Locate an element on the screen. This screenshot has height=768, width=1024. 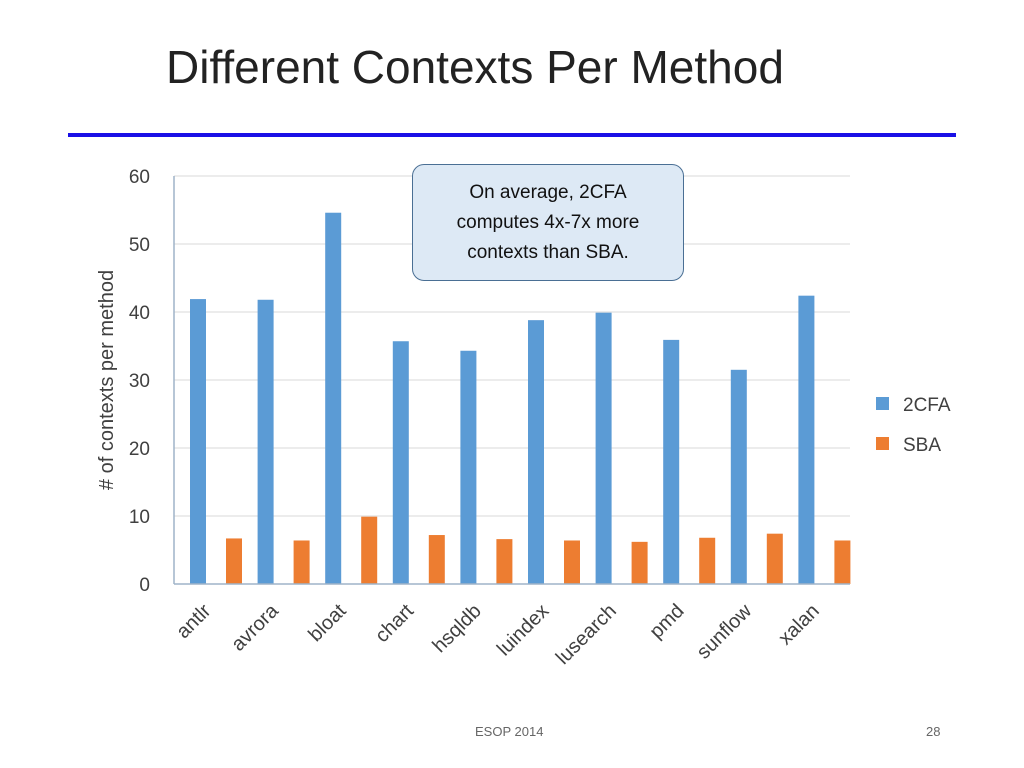
bar-sba-pmd is located at coordinates (707, 560).